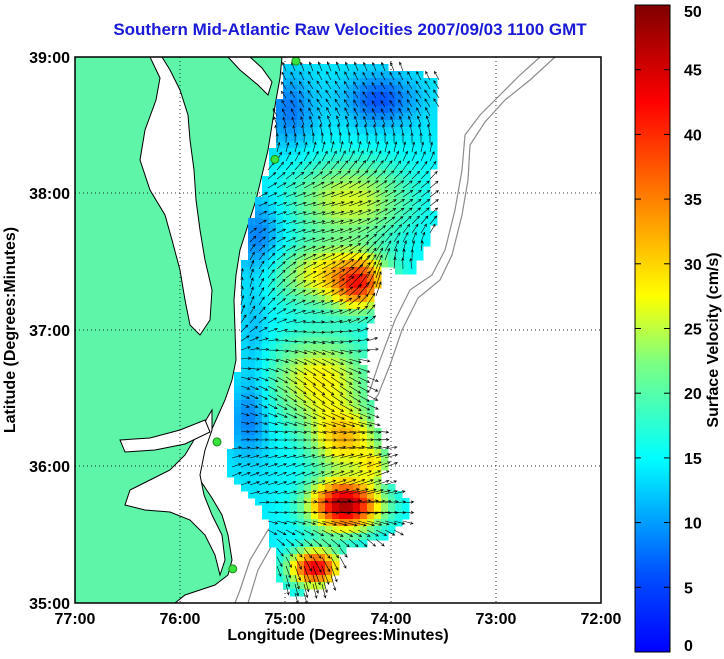 Image resolution: width=724 pixels, height=659 pixels. Describe the element at coordinates (693, 524) in the screenshot. I see `colorbar-tick-label: 10` at that location.